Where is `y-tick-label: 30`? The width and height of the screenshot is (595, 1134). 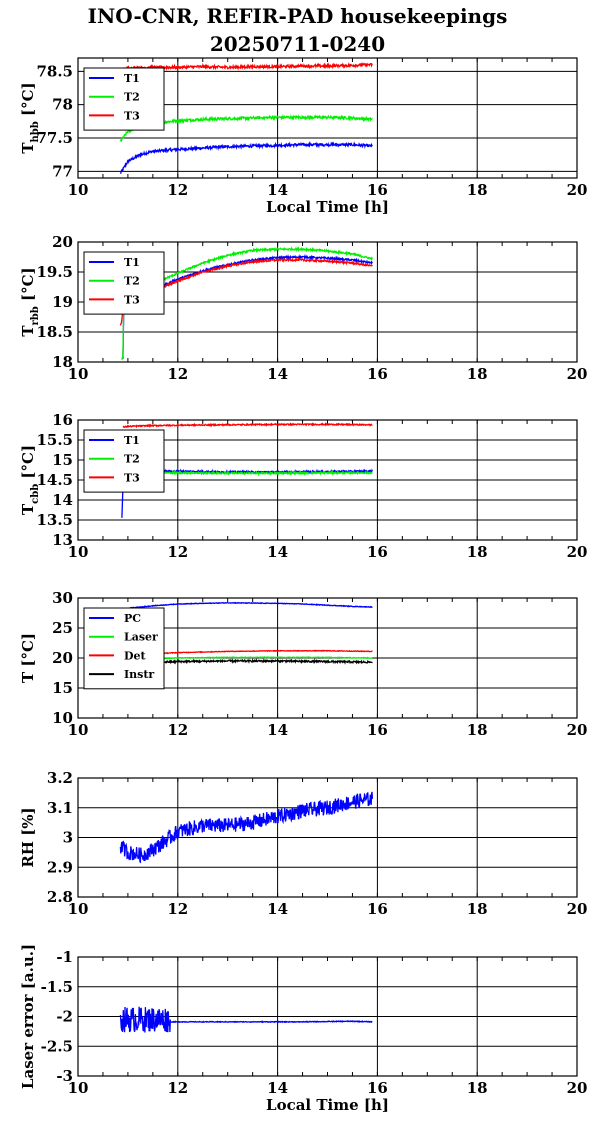
y-tick-label: 30 is located at coordinates (62, 598).